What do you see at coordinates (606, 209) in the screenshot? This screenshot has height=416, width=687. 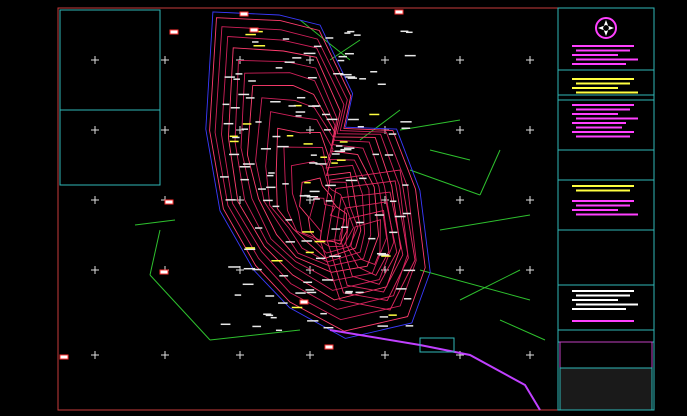 I see `title-block` at bounding box center [606, 209].